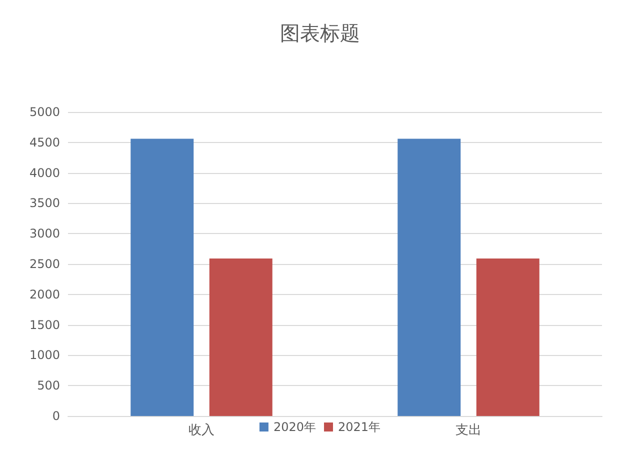  What do you see at coordinates (44, 294) in the screenshot?
I see `y-tick-label: 2000` at bounding box center [44, 294].